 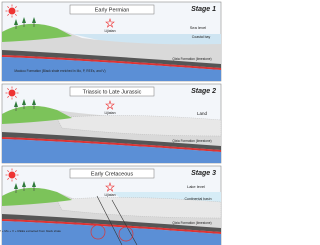 I want to click on period-title: Triassic to Late Jurassic, so click(x=112, y=92).